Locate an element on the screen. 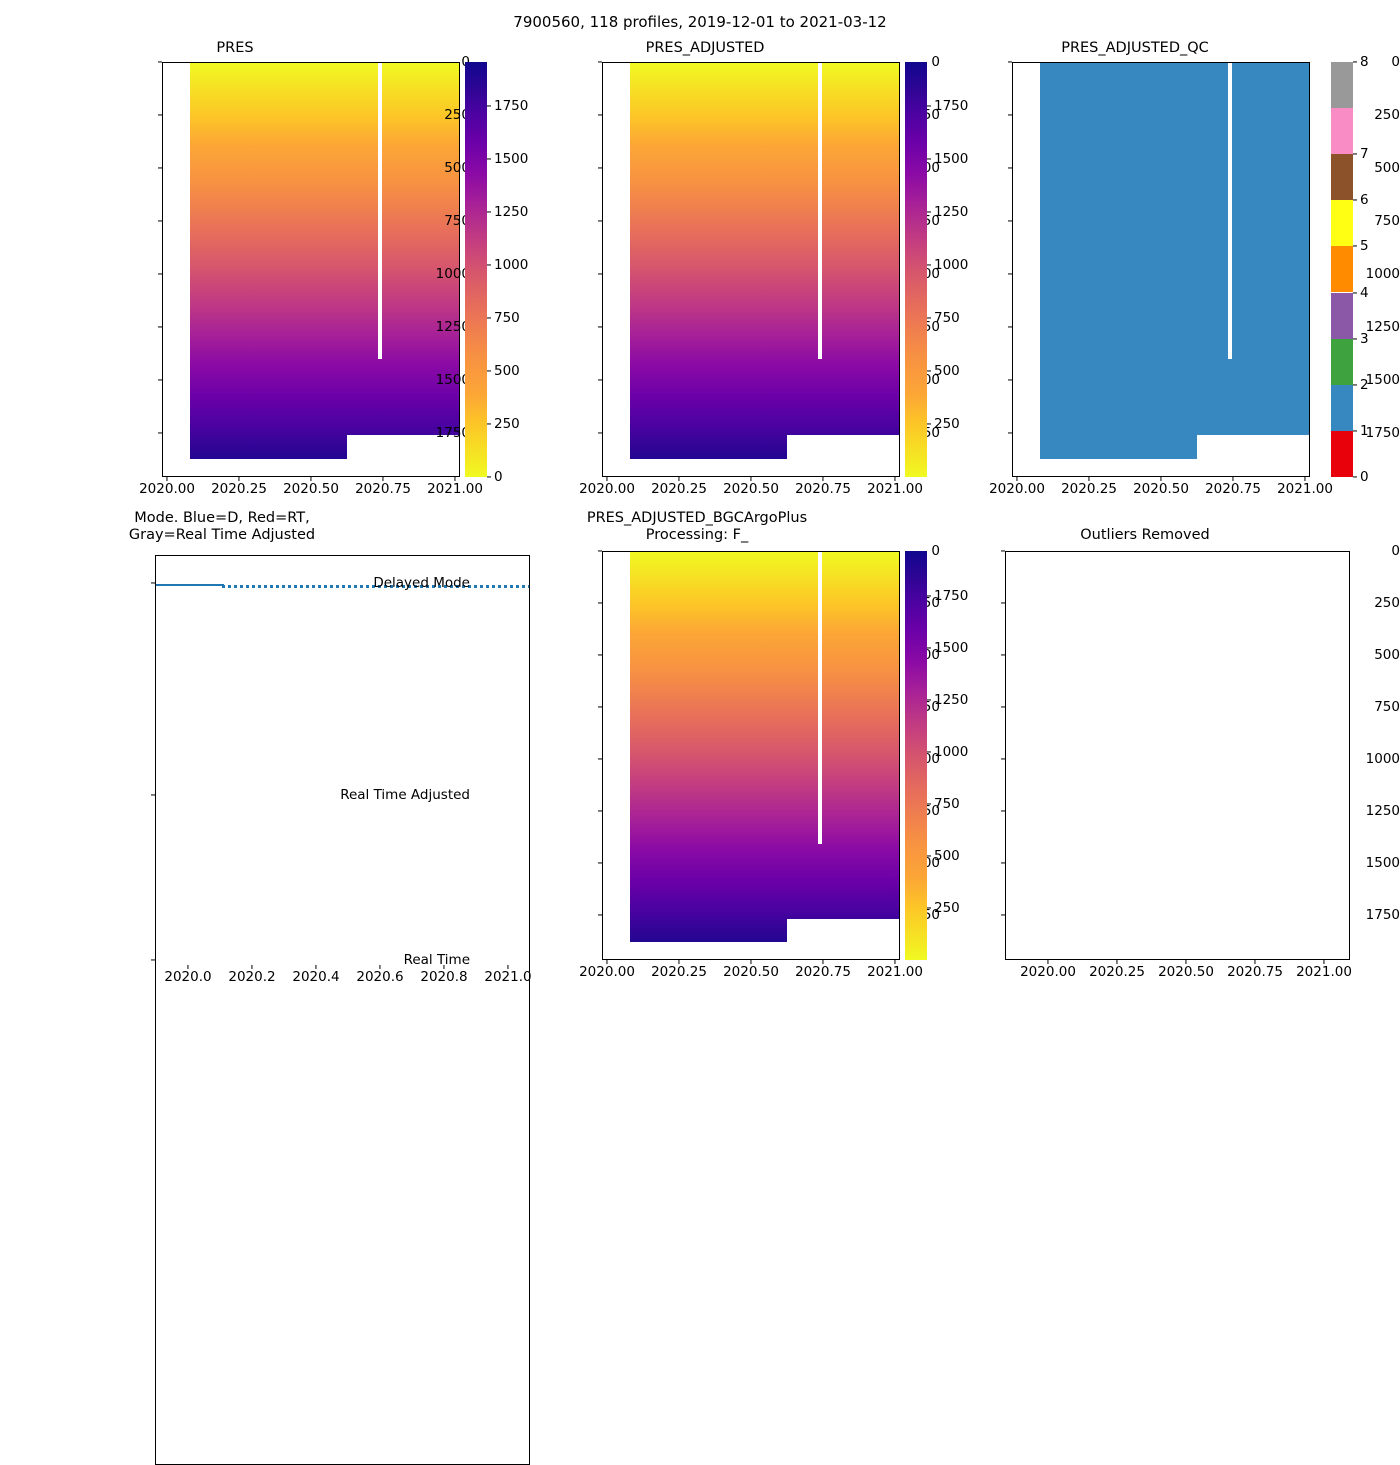 This screenshot has width=1400, height=1465. mask-bottom-step-a is located at coordinates (268, 467).